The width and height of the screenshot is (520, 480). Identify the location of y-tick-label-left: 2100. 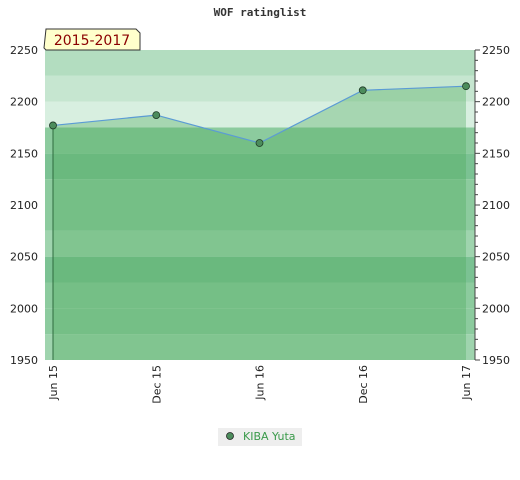
(24, 205).